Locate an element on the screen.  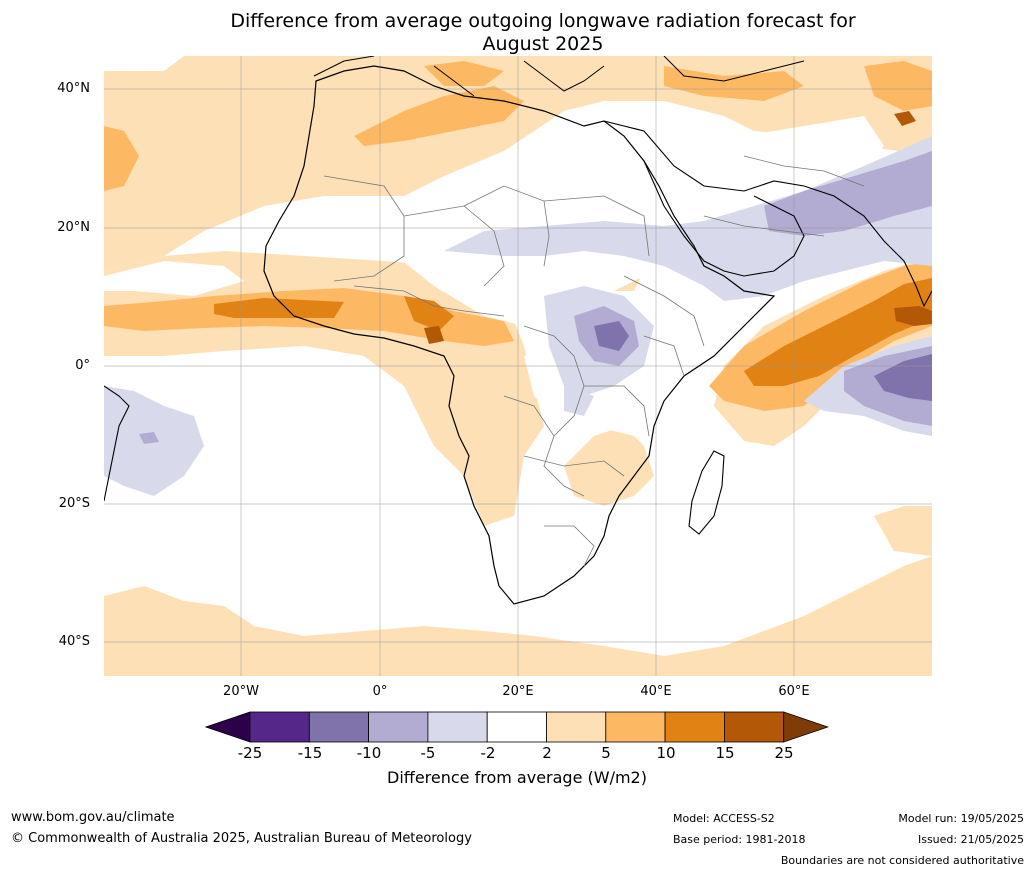
lon-label-20w: 20°W is located at coordinates (241, 691).